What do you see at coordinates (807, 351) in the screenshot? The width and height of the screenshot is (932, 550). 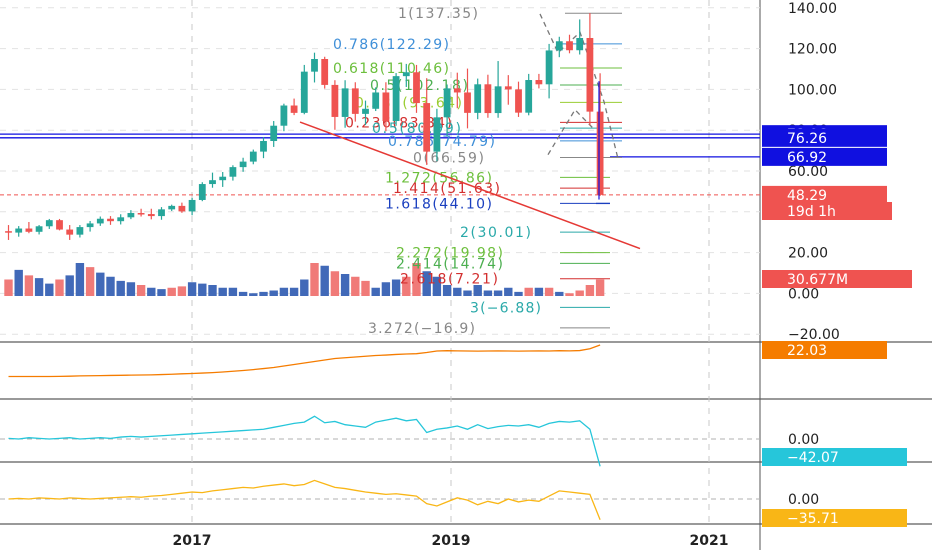 I see `indicator1-tag-label: 22.03` at bounding box center [807, 351].